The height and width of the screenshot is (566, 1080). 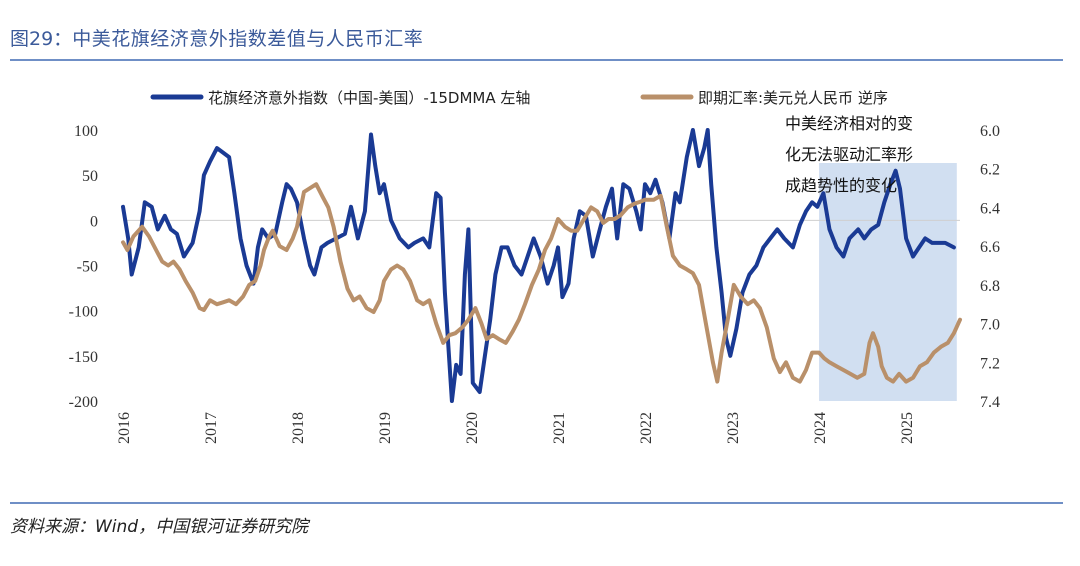 What do you see at coordinates (536, 503) in the screenshot?
I see `bottom-rule` at bounding box center [536, 503].